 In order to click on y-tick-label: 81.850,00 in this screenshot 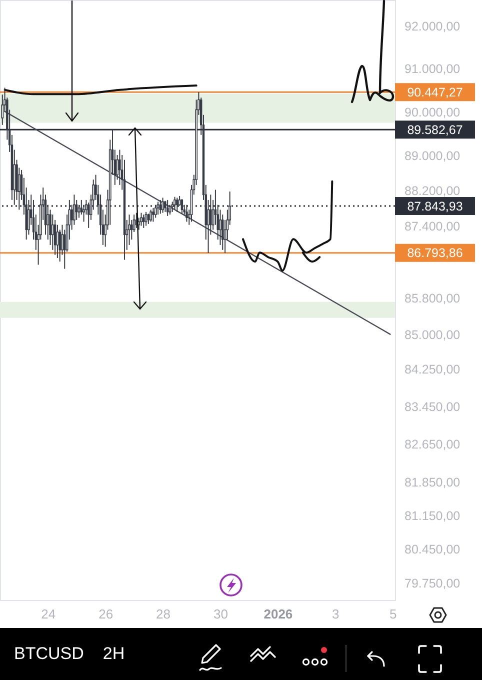, I will do `click(432, 482)`.